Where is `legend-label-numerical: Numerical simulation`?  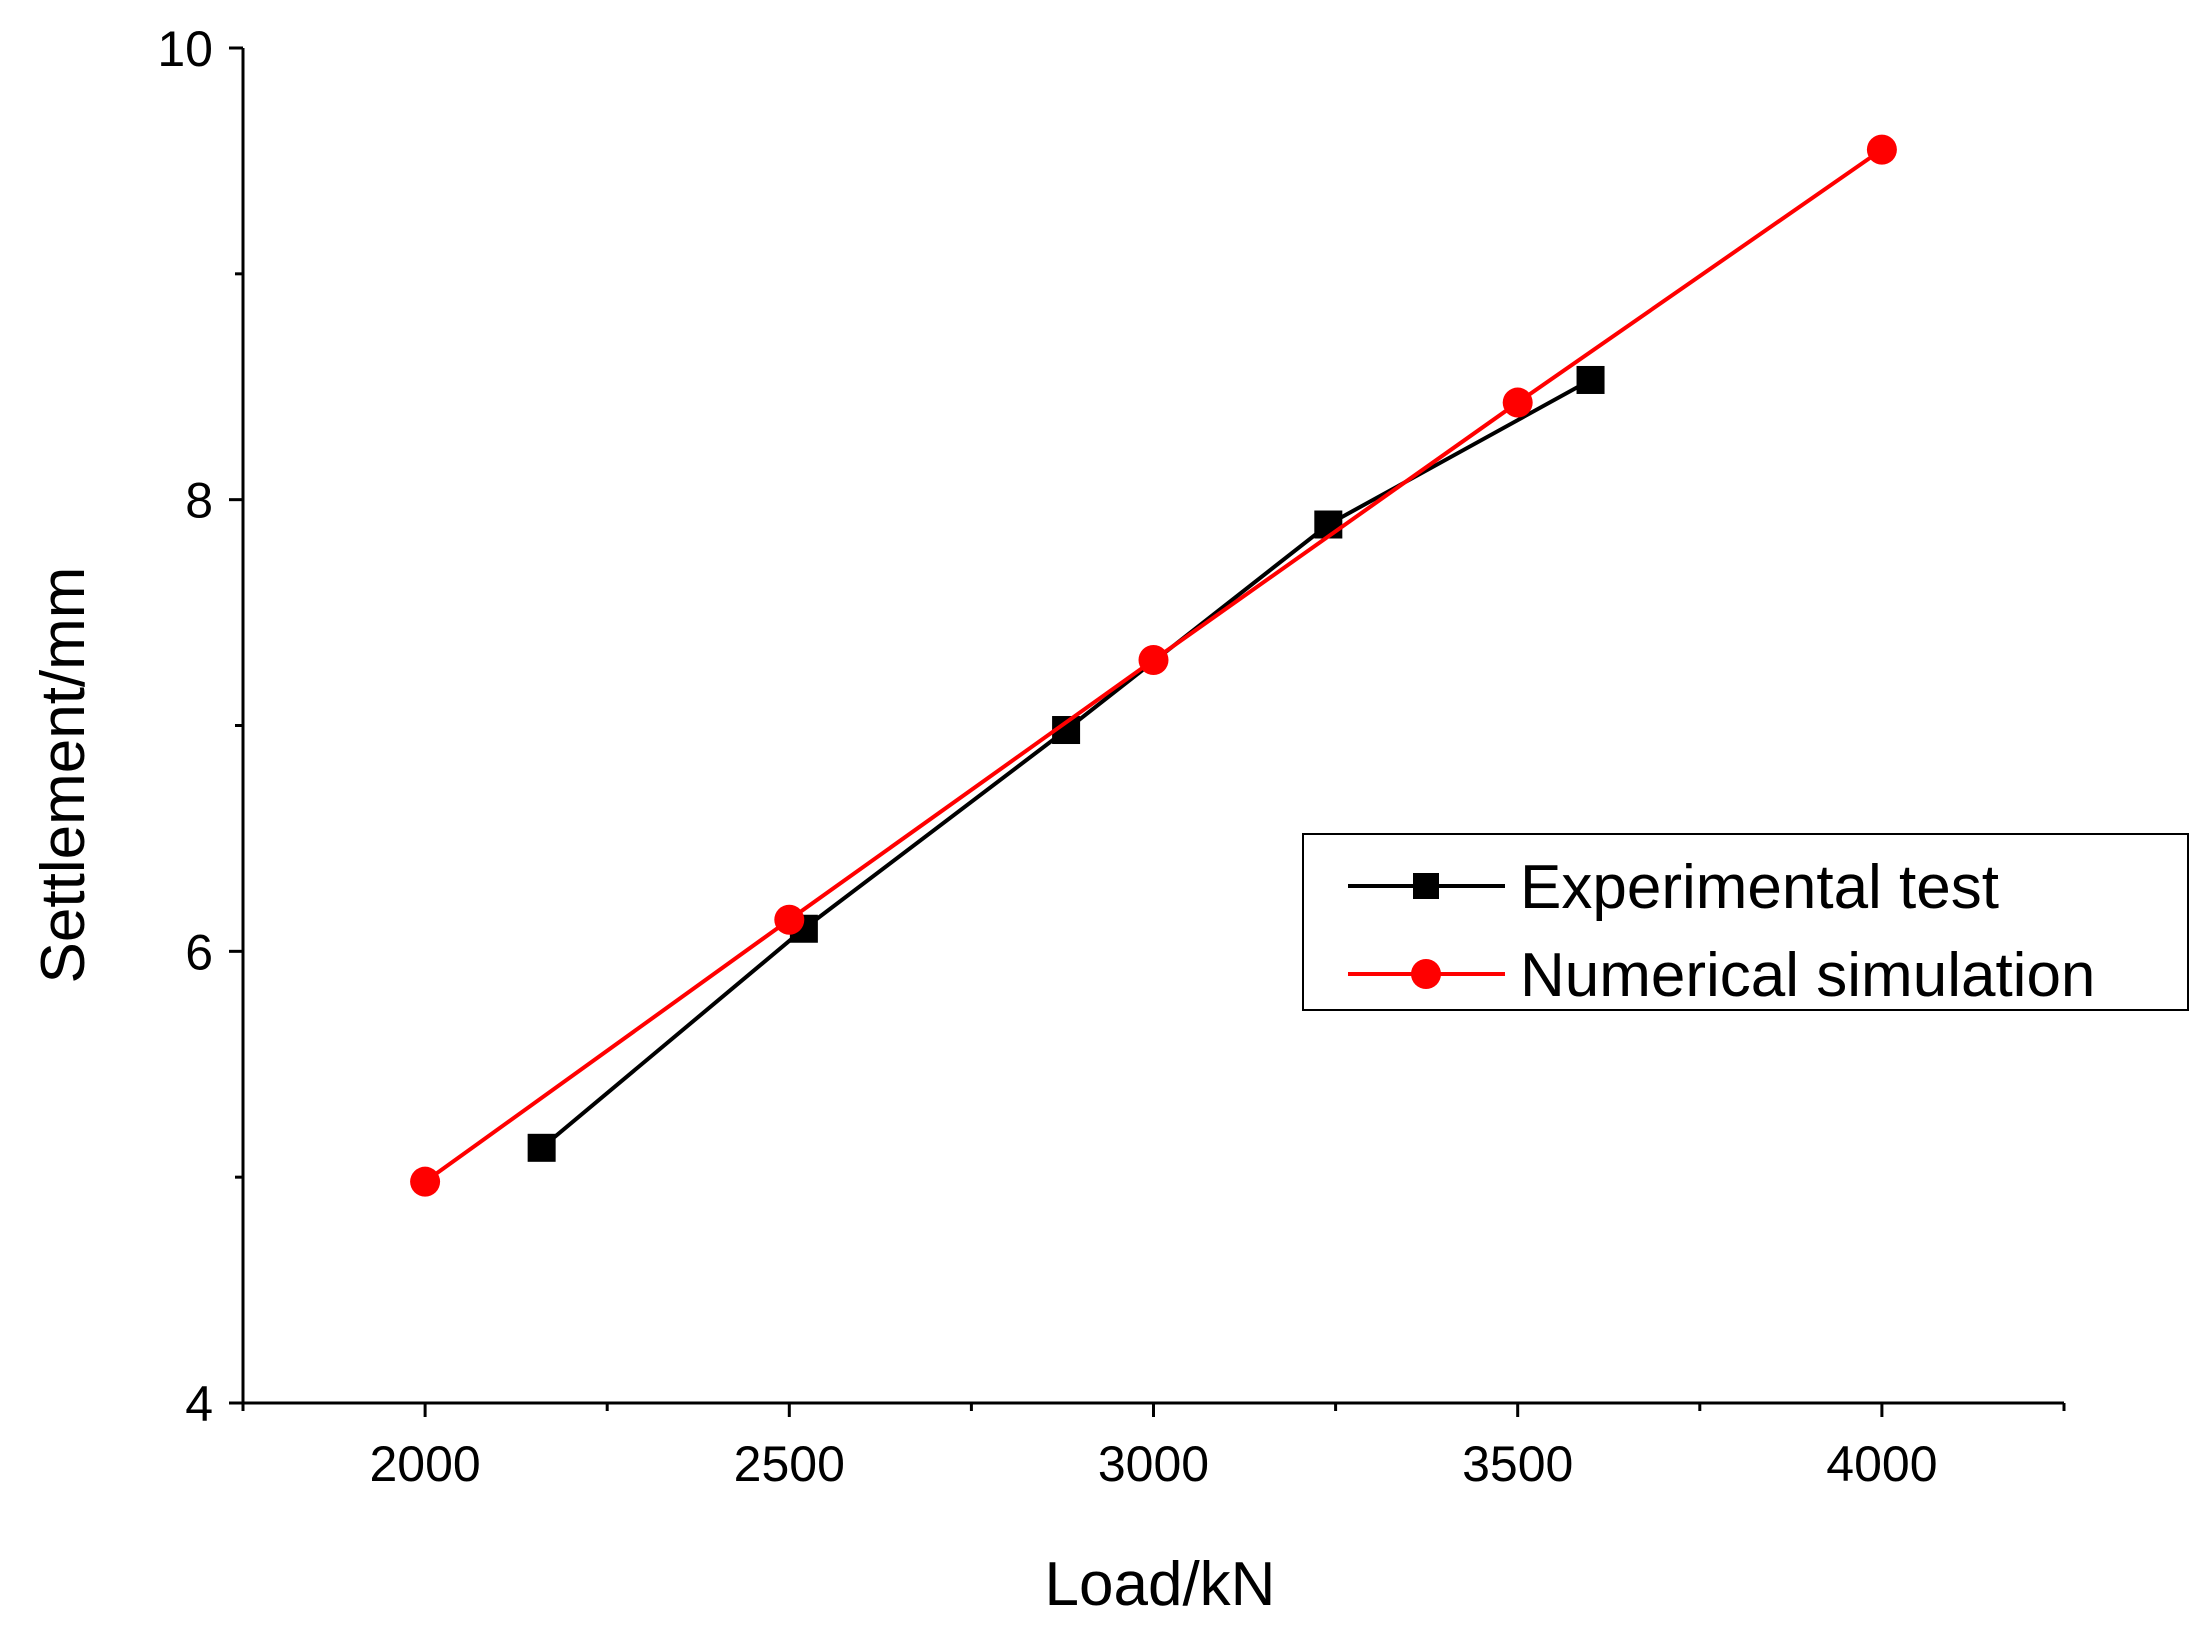 legend-label-numerical: Numerical simulation is located at coordinates (1807, 975).